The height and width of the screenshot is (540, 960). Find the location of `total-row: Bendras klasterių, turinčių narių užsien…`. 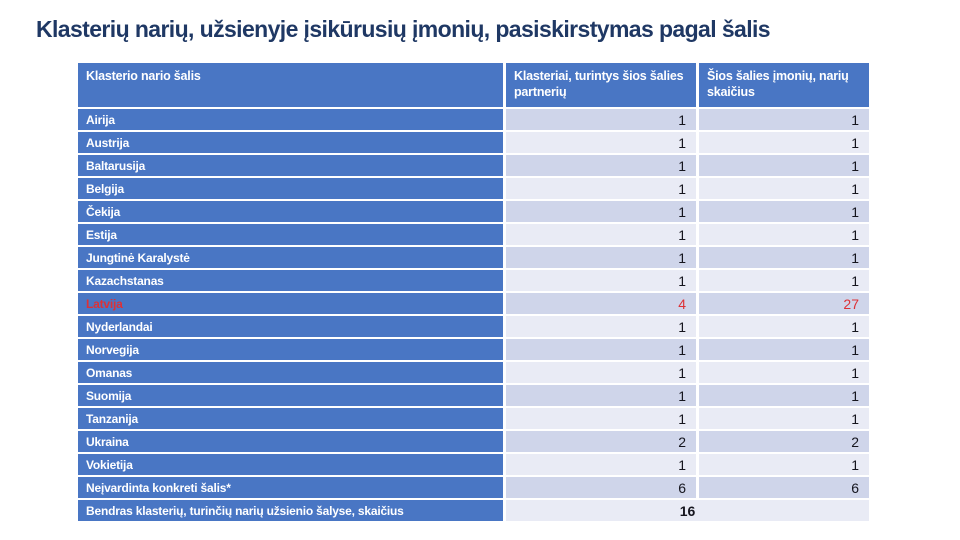

total-row: Bendras klasterių, turinčių narių užsien… is located at coordinates (473, 510).